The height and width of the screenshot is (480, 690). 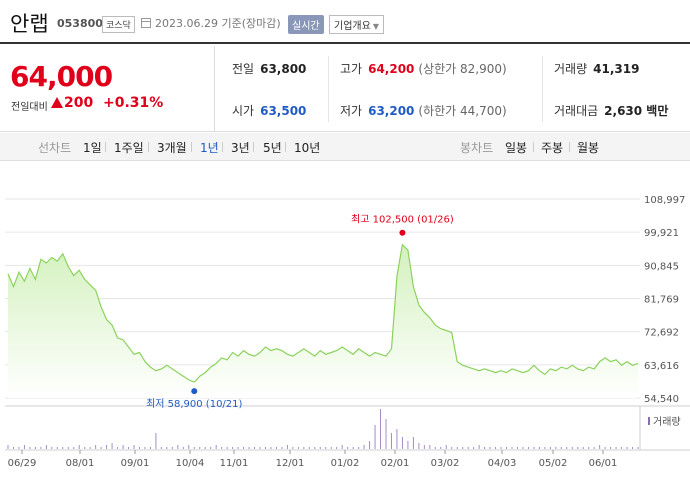 What do you see at coordinates (272, 148) in the screenshot?
I see `period-5year: 5년` at bounding box center [272, 148].